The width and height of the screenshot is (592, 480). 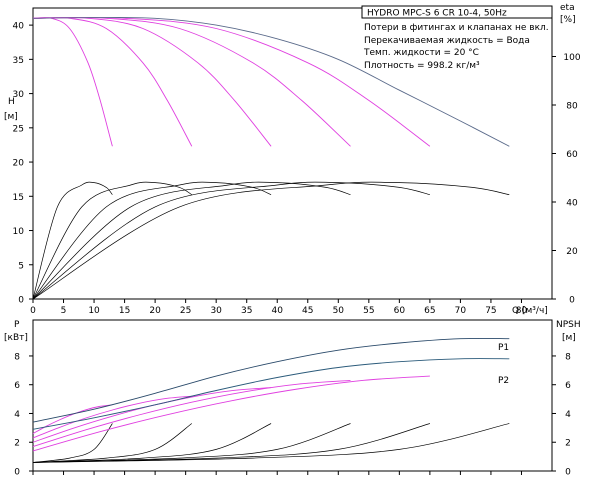 I want to click on y-left-tick-label: 5, so click(x=21, y=266).